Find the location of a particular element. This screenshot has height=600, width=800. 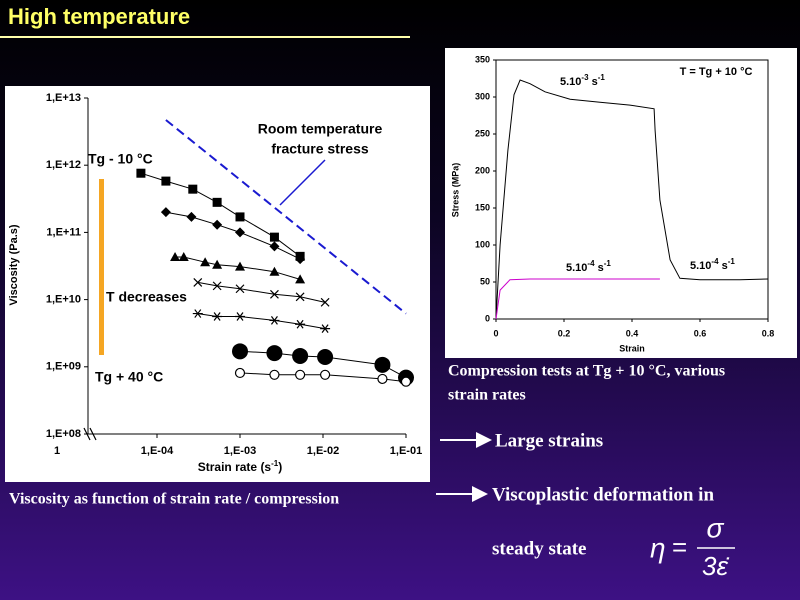

x-axis-label-part: -1 is located at coordinates (275, 463).